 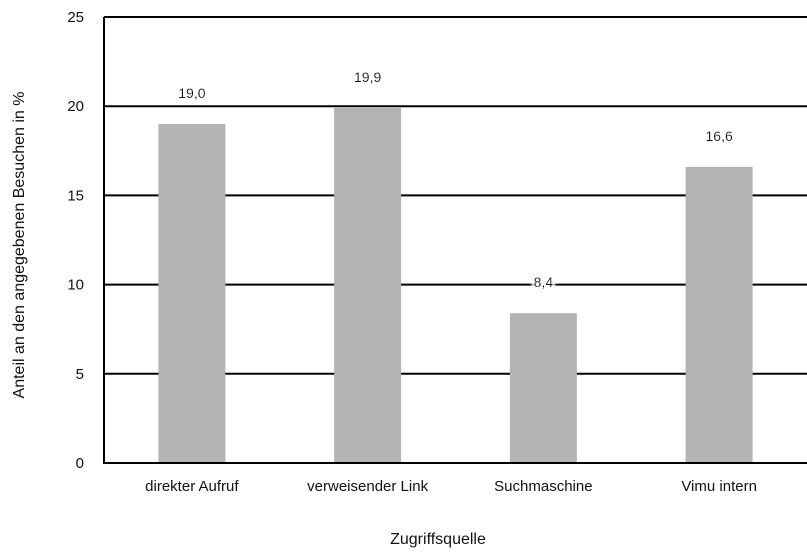 What do you see at coordinates (80, 374) in the screenshot?
I see `y-tick-label: 5` at bounding box center [80, 374].